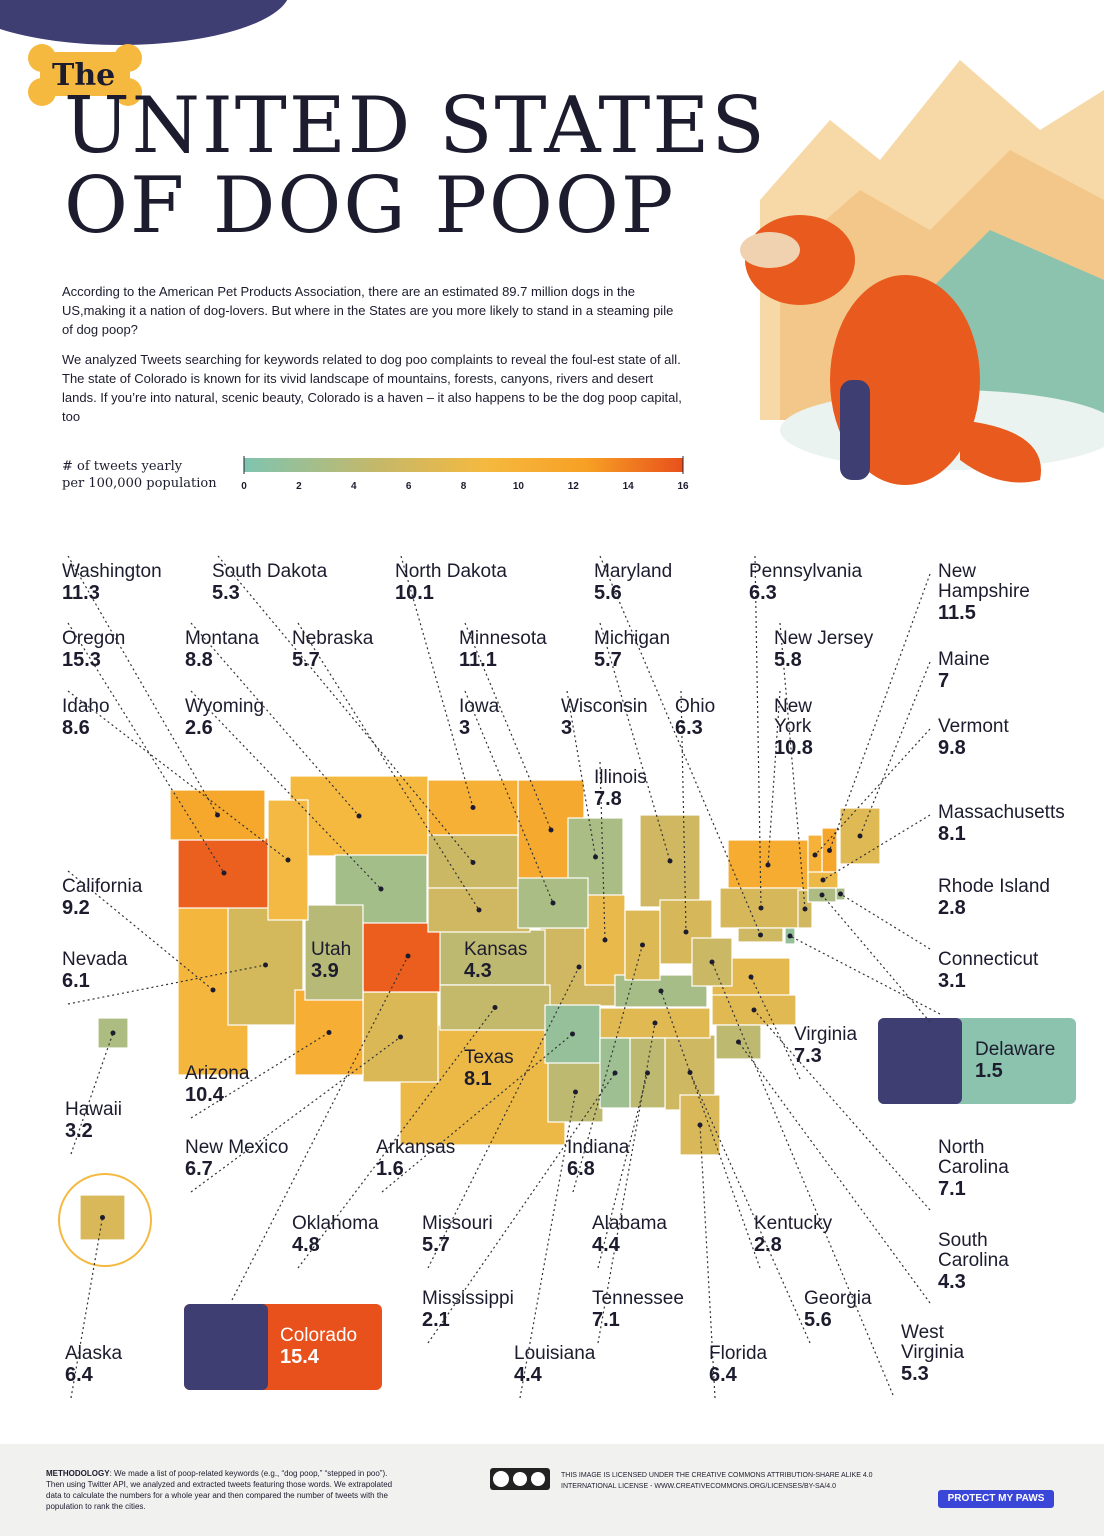 This screenshot has width=1104, height=1536. What do you see at coordinates (957, 613) in the screenshot?
I see `state-value: 11.5` at bounding box center [957, 613].